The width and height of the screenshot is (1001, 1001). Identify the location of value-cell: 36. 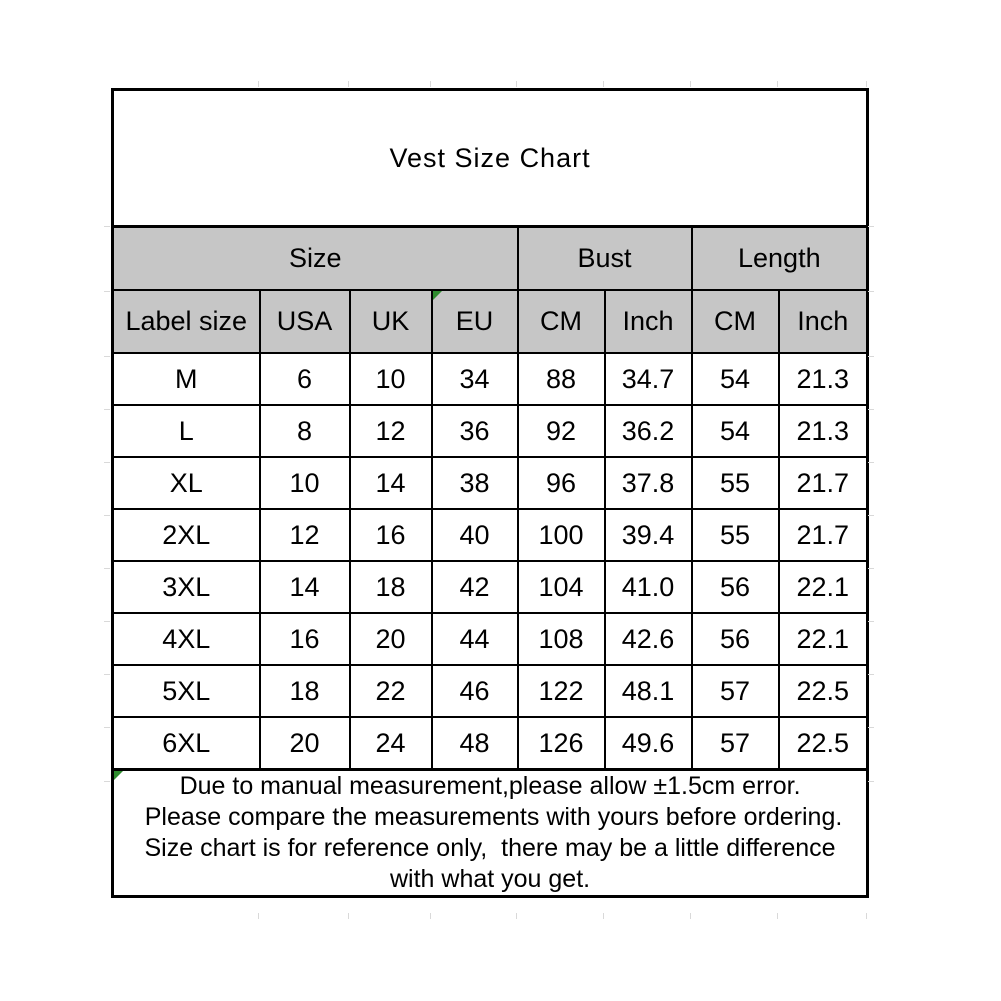
(474, 431).